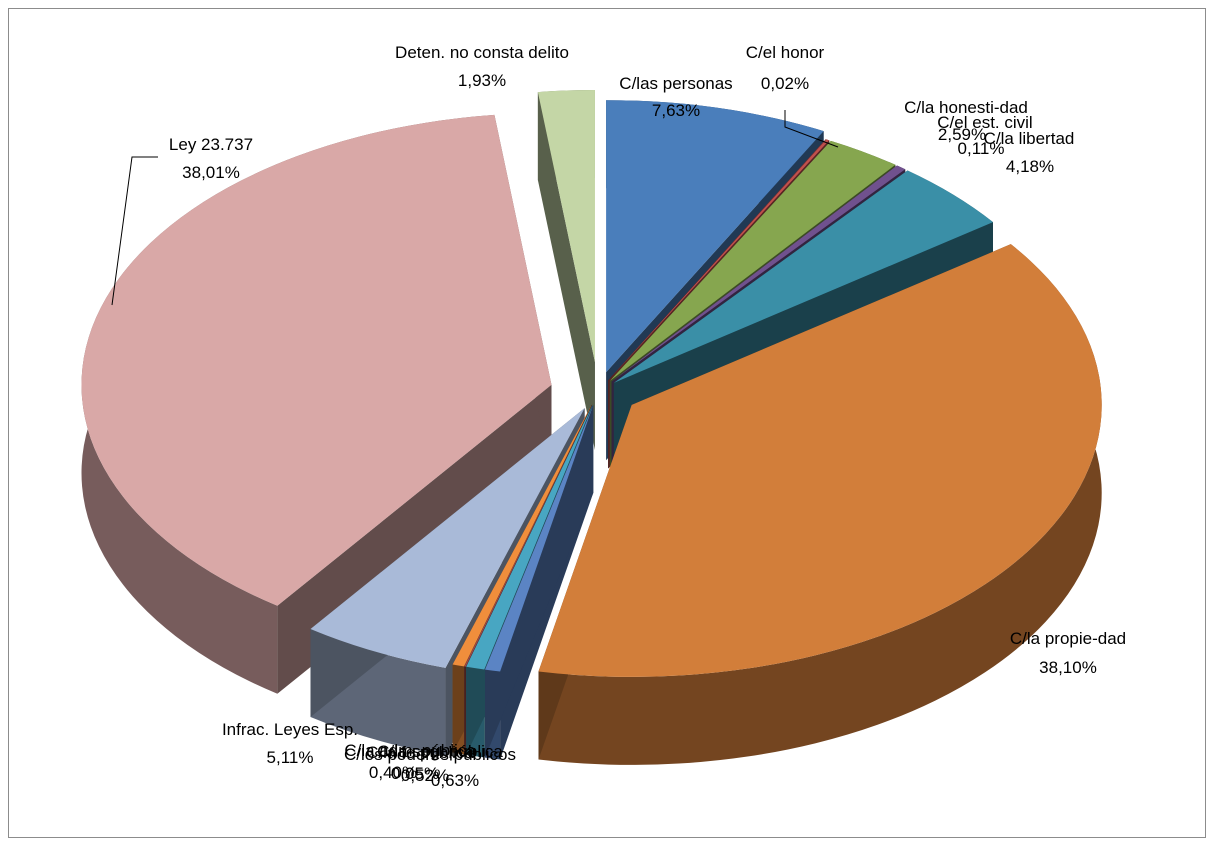 The height and width of the screenshot is (846, 1214). I want to click on label-propiedad-pct: 38,10%, so click(1068, 667).